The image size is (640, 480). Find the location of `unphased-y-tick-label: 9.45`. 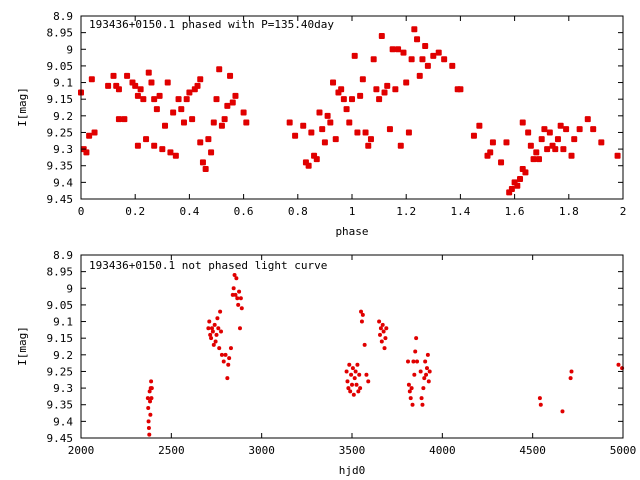

unphased-y-tick-label: 9.45 is located at coordinates (60, 438).